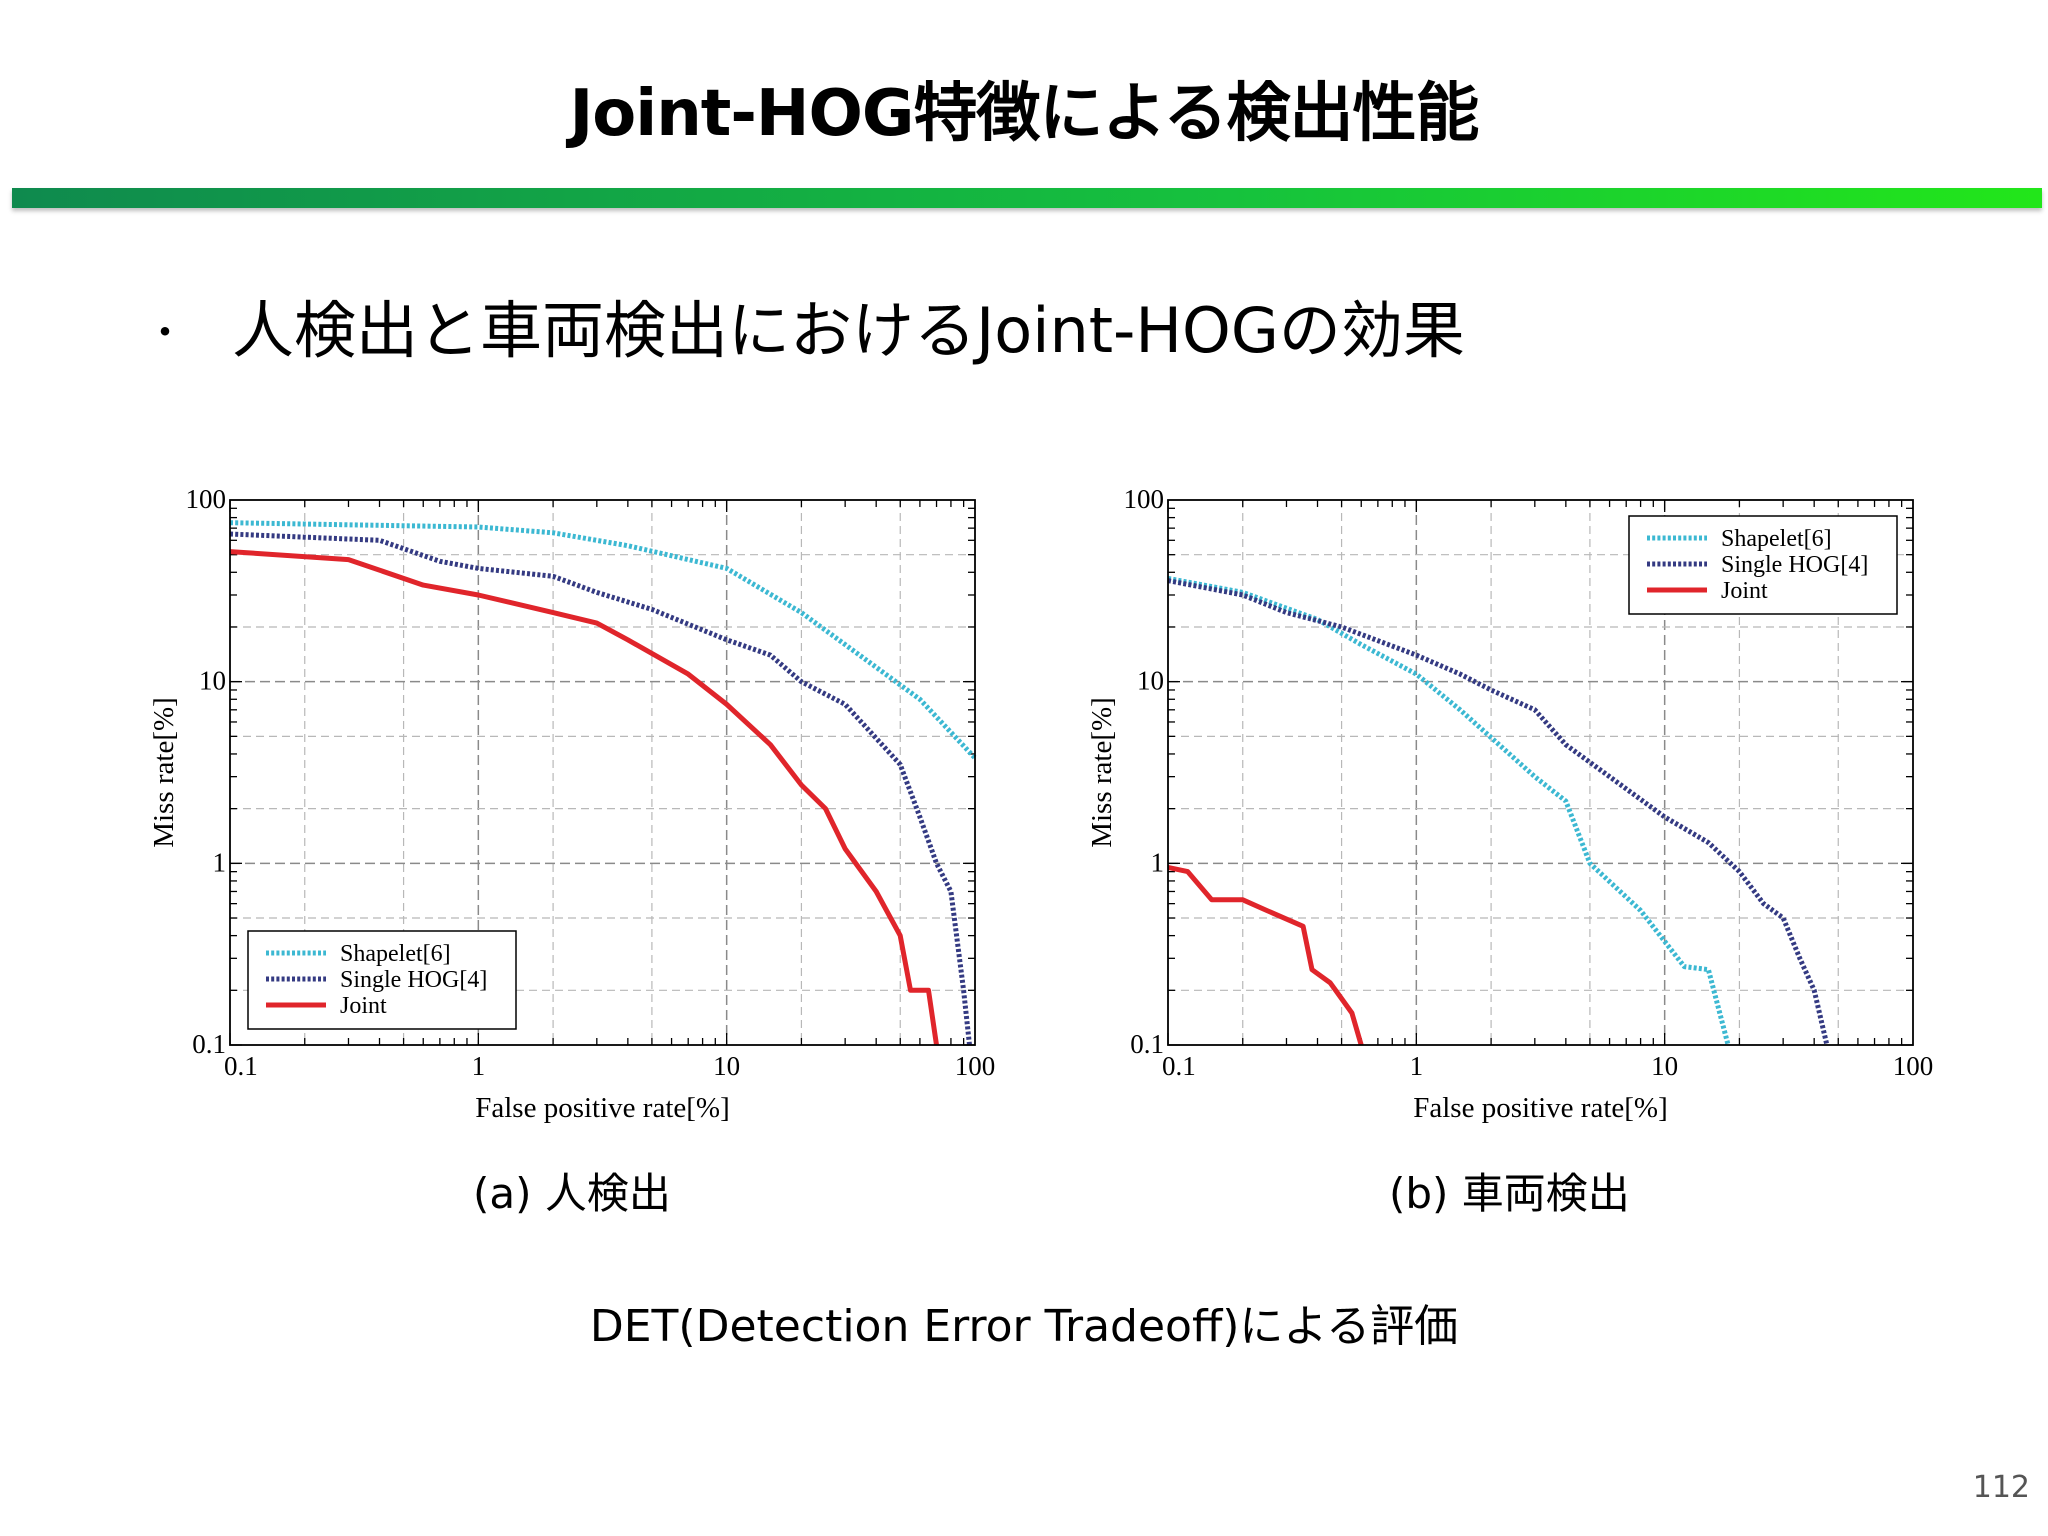  What do you see at coordinates (572, 1193) in the screenshot?
I see `caption-chart-a: (a) 人検出` at bounding box center [572, 1193].